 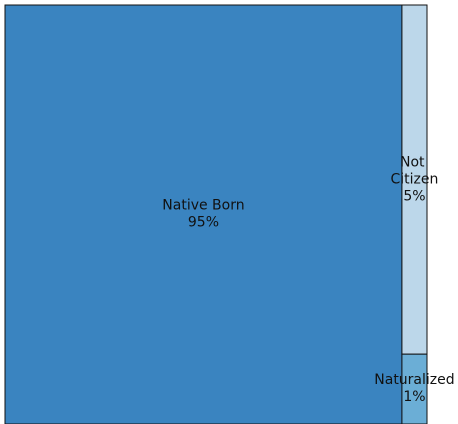 What do you see at coordinates (414, 197) in the screenshot?
I see `cell-value-label: 5%` at bounding box center [414, 197].